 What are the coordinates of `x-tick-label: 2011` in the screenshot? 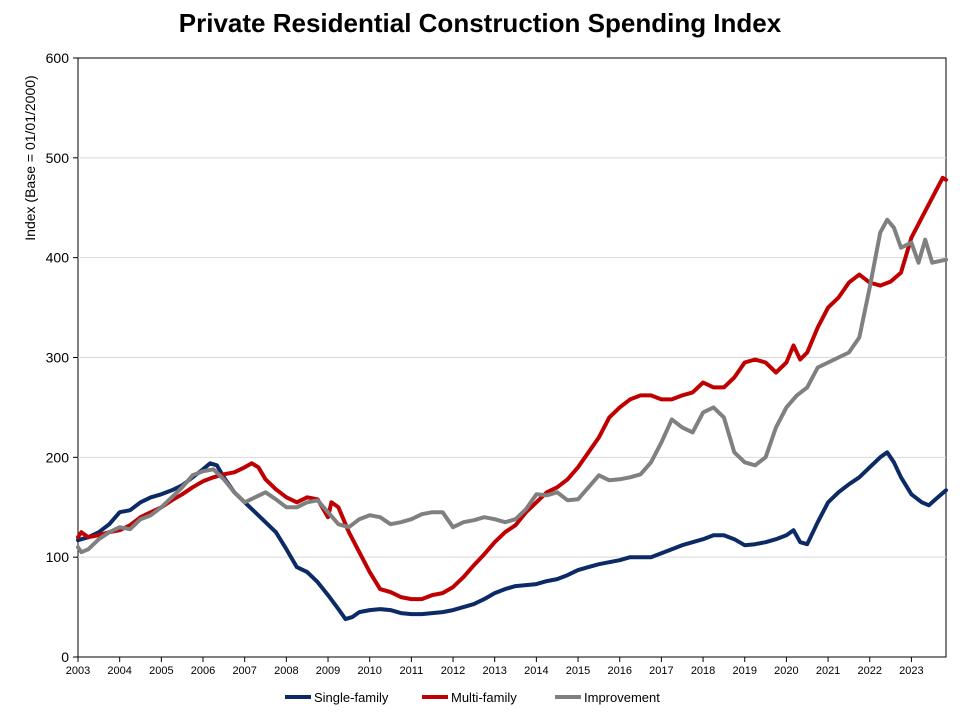 It's located at (412, 671).